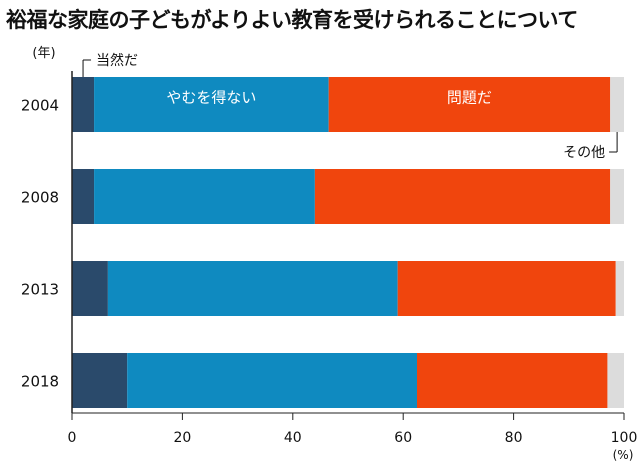 This screenshot has height=461, width=640. What do you see at coordinates (623, 454) in the screenshot?
I see `x-axis-unit: (%)` at bounding box center [623, 454].